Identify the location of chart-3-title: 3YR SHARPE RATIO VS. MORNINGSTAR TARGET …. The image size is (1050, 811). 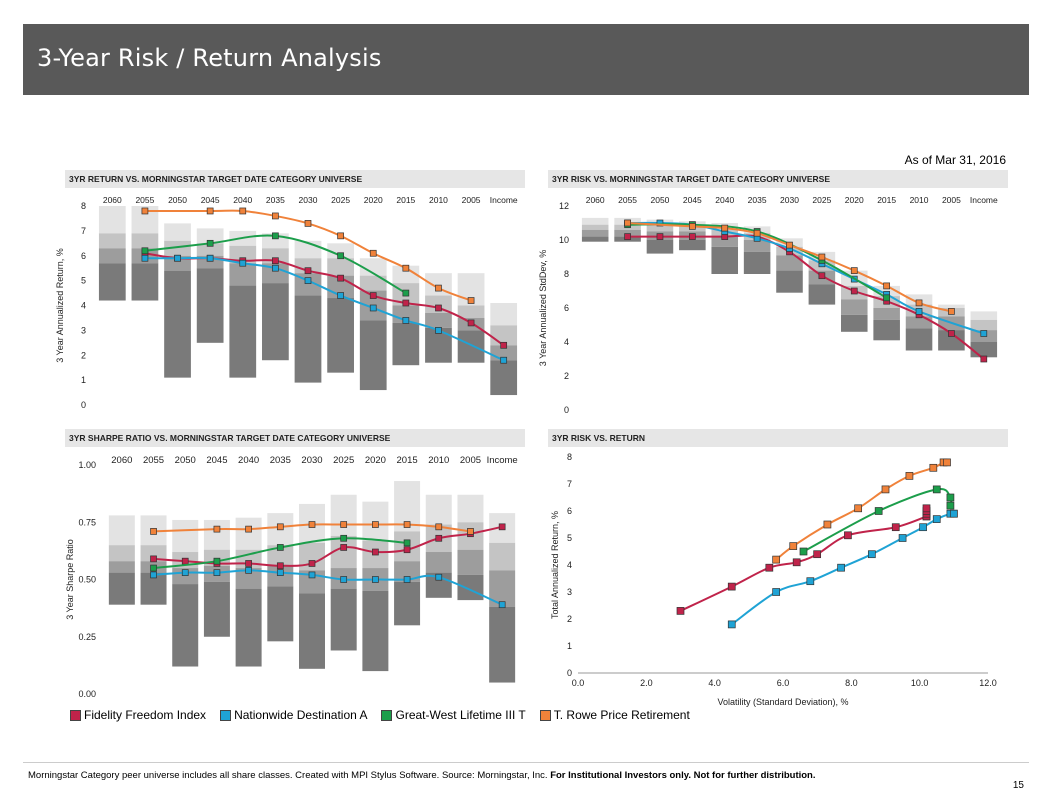
(295, 438).